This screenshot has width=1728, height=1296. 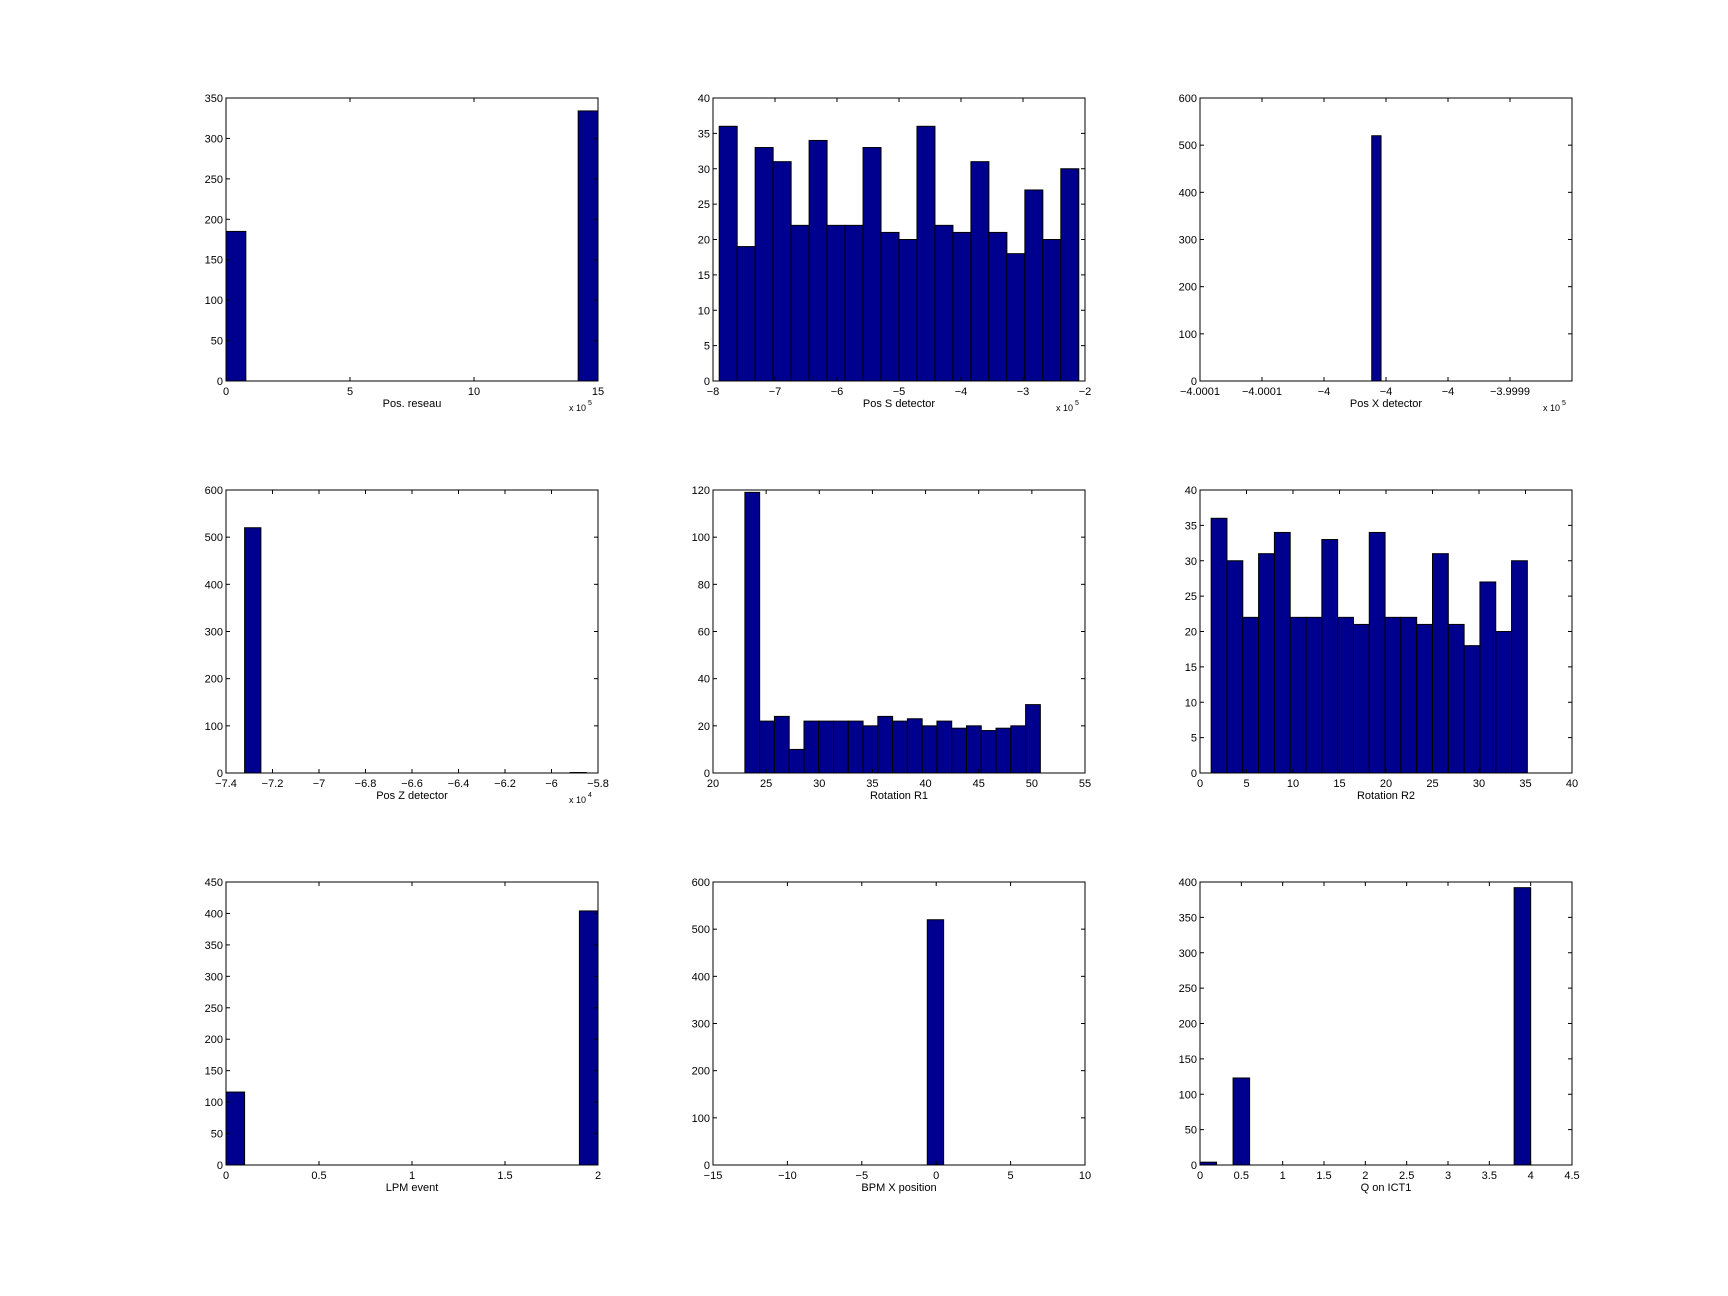 What do you see at coordinates (214, 977) in the screenshot?
I see `y-tick-label: 300` at bounding box center [214, 977].